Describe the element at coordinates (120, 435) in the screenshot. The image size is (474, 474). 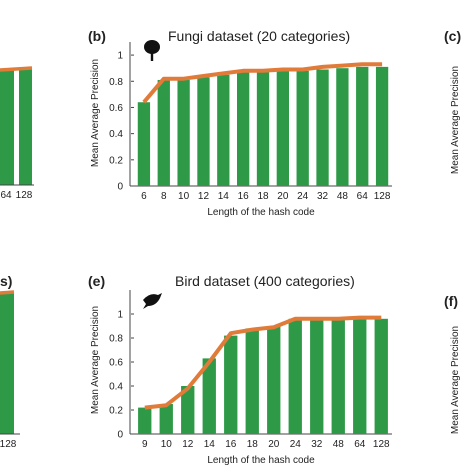
I see `panel-e-y-tick-label: 0` at that location.